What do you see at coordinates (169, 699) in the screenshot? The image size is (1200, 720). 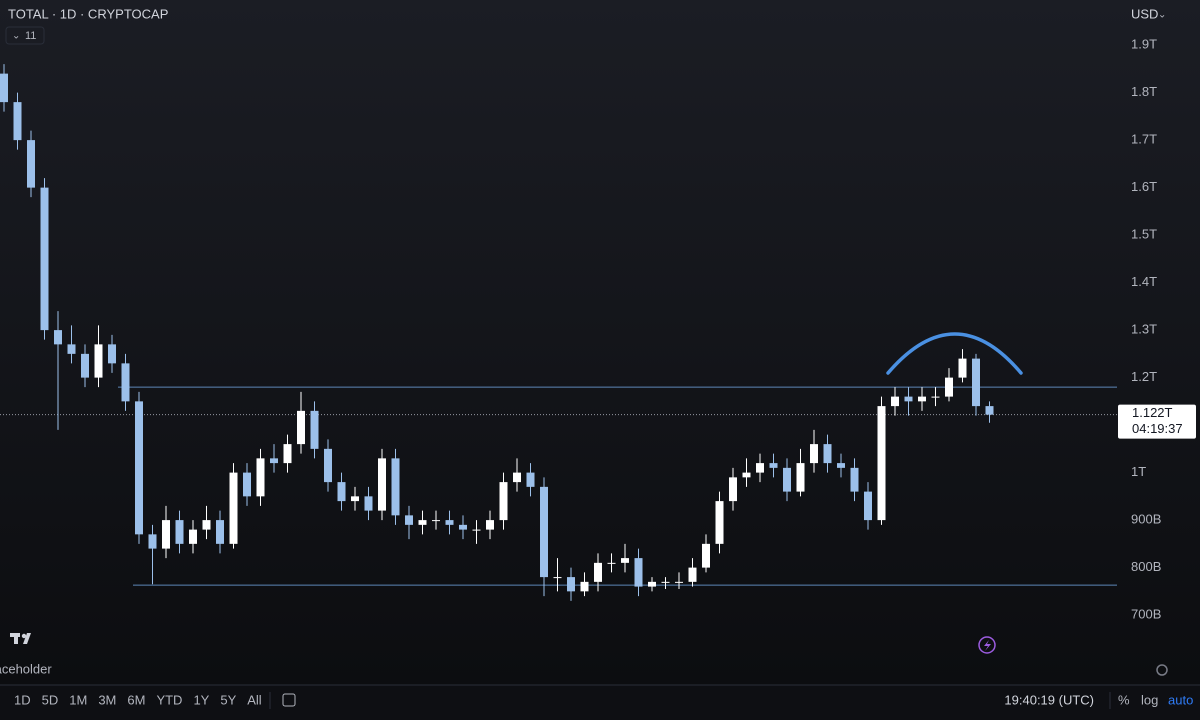 I see `range-button: YTD` at bounding box center [169, 699].